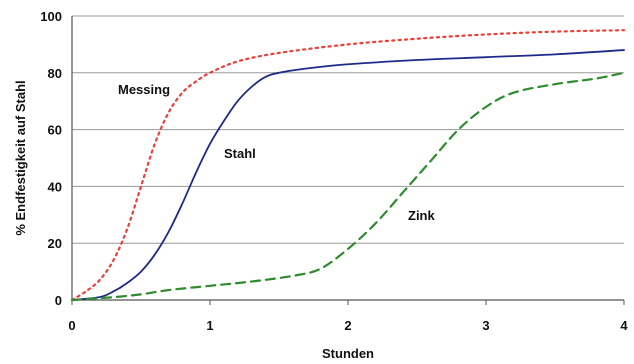  Describe the element at coordinates (55, 73) in the screenshot. I see `y-tick-label: 80` at that location.